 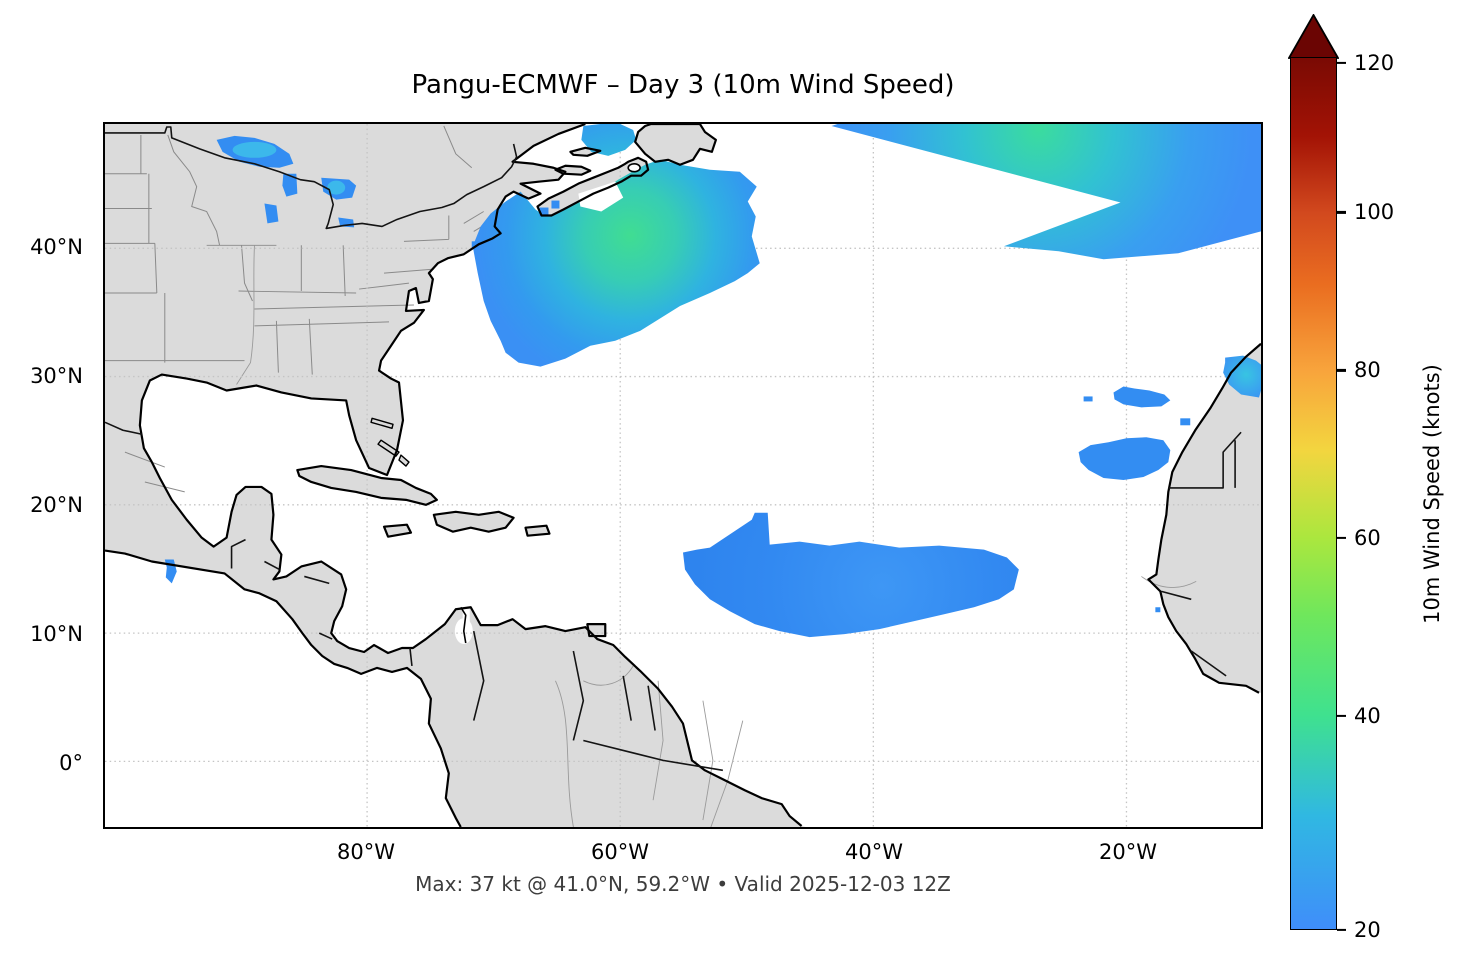 I want to click on island-hispaniola, so click(x=473, y=521).